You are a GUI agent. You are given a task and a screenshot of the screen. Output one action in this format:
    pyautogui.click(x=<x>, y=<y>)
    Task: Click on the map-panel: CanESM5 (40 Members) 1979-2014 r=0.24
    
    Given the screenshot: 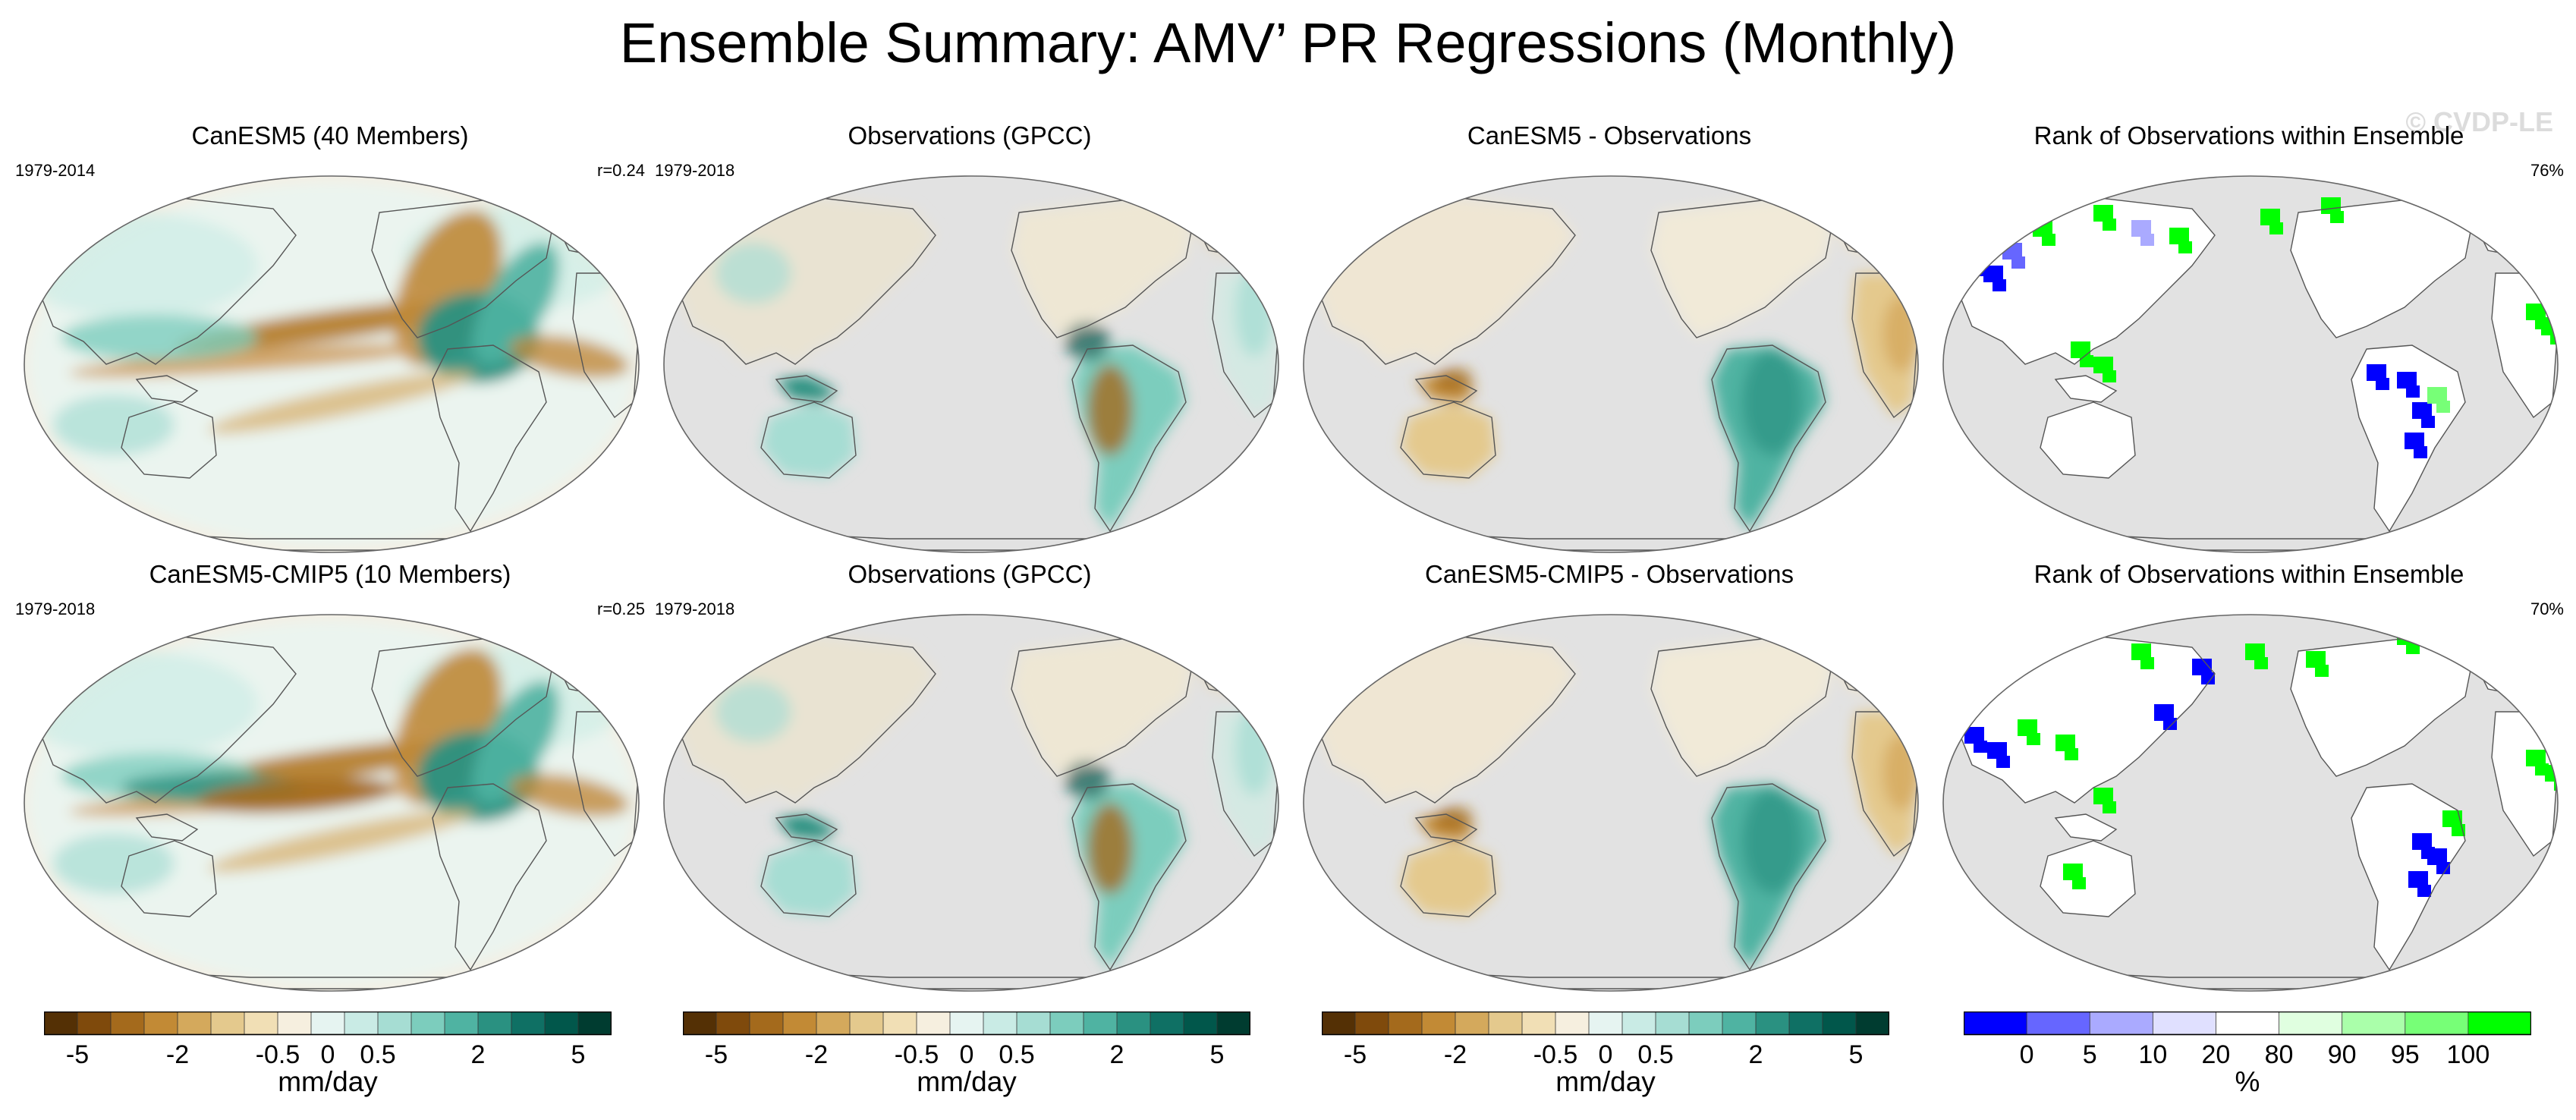 What is the action you would take?
    pyautogui.click(x=330, y=337)
    